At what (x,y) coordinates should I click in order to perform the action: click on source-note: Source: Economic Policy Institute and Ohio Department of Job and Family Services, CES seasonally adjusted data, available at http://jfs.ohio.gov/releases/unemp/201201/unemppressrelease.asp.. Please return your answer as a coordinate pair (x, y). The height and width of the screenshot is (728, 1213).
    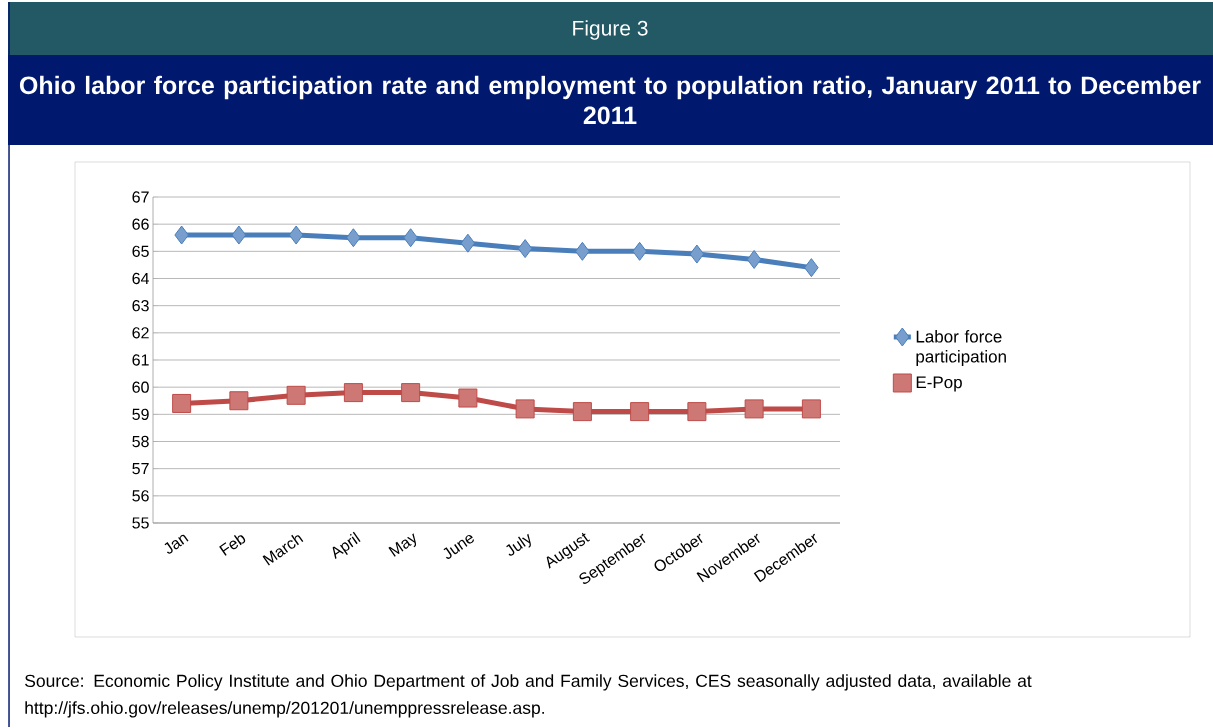
    Looking at the image, I should click on (528, 696).